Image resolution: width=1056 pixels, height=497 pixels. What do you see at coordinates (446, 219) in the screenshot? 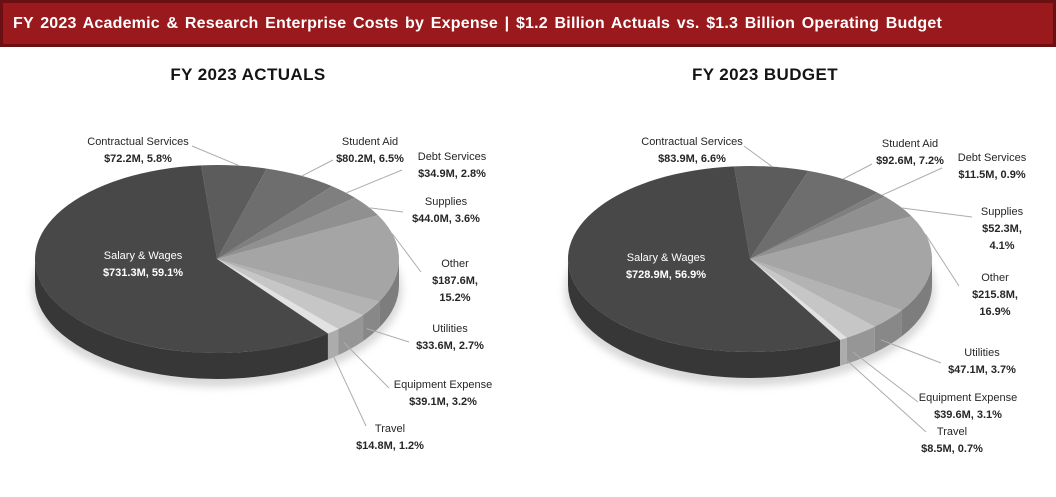
I see `category-value: $44.0M, 3.6%` at bounding box center [446, 219].